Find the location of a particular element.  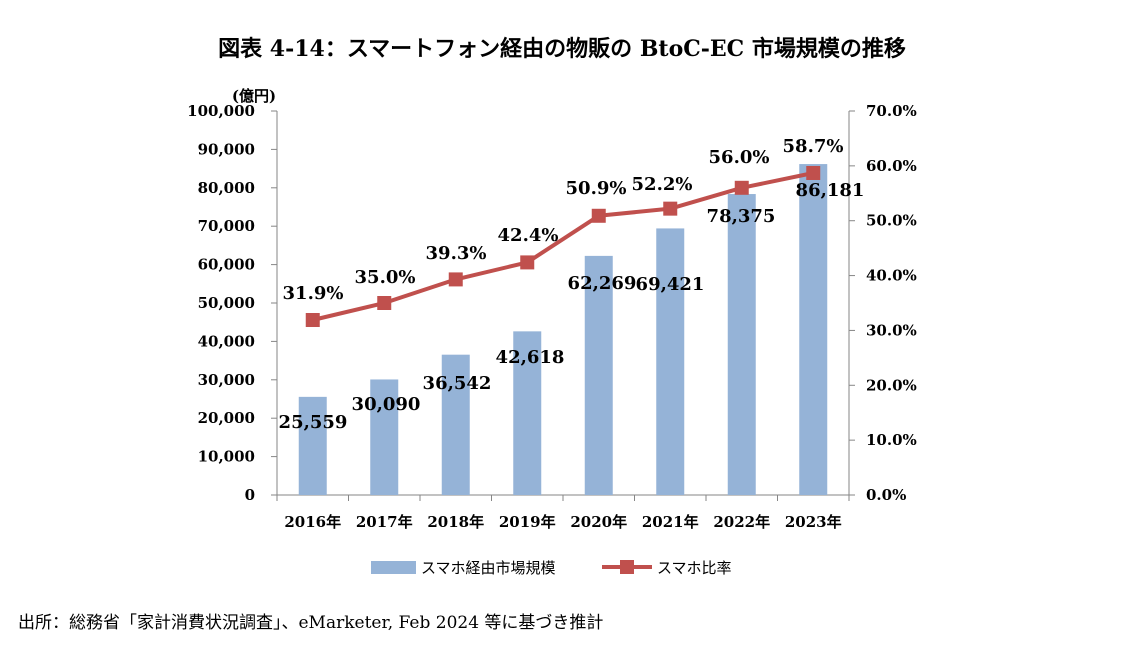

bar-value-label: 25,559 is located at coordinates (313, 422).